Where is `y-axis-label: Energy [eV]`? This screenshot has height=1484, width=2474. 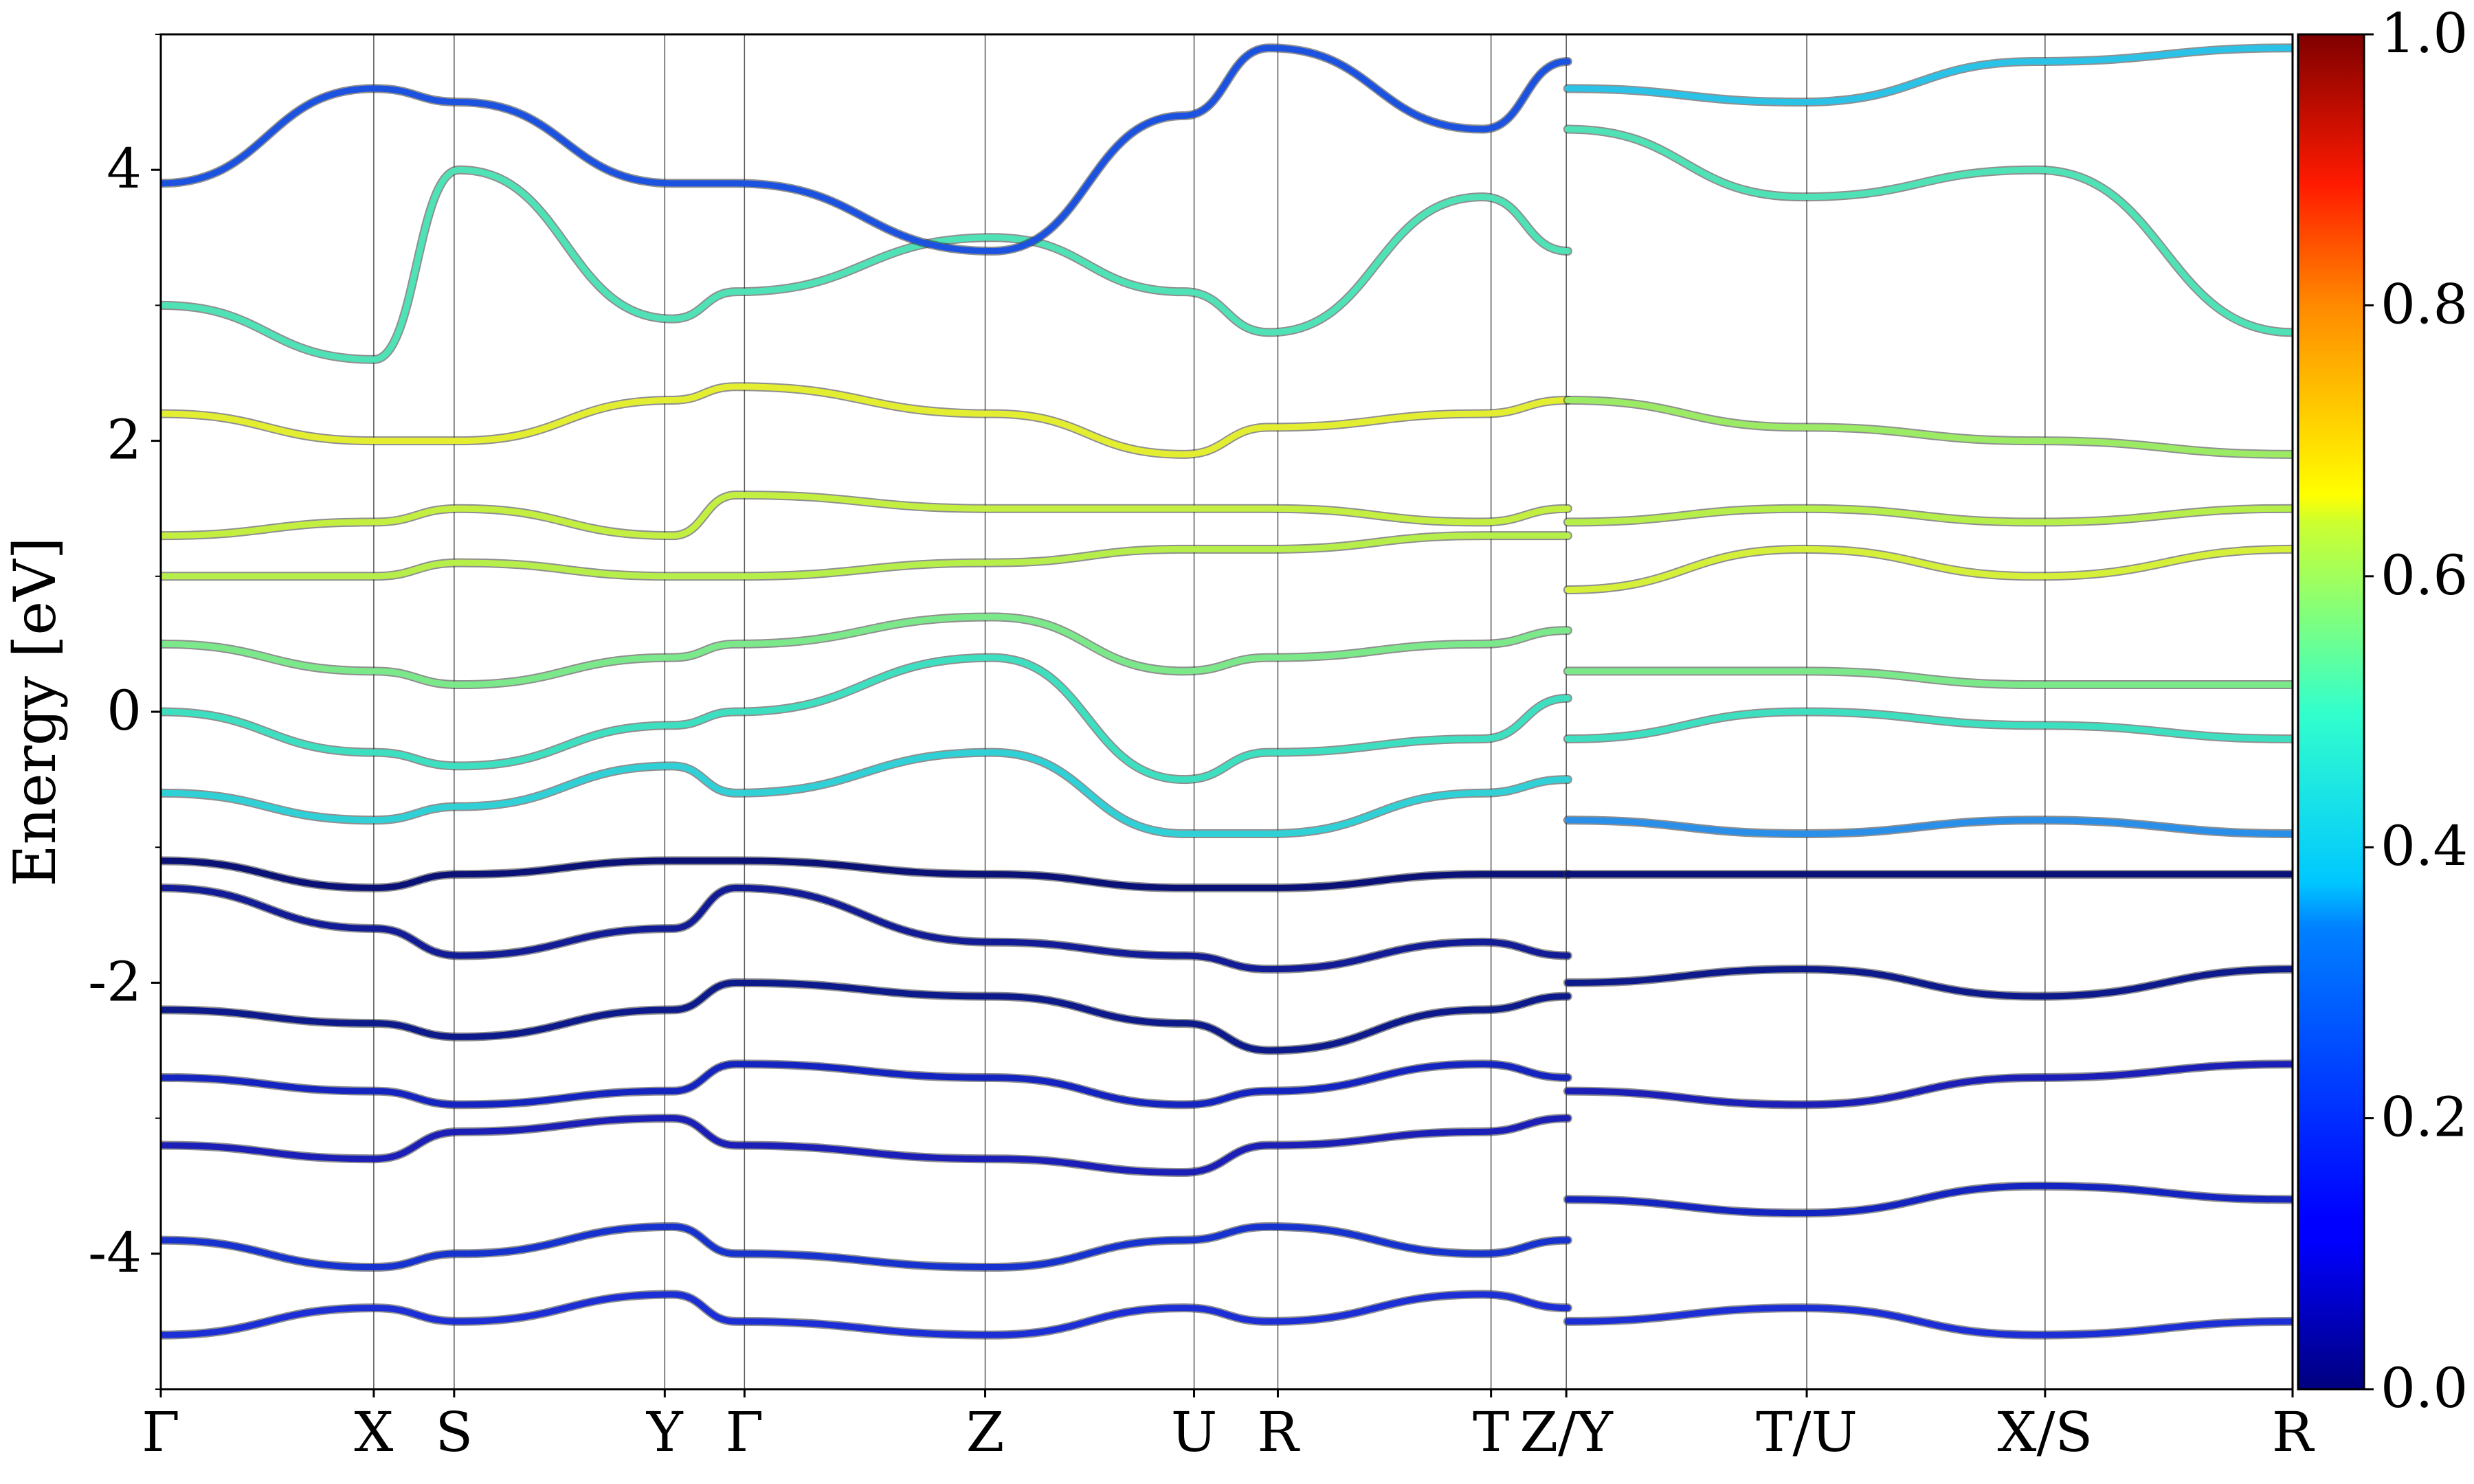 y-axis-label: Energy [eV] is located at coordinates (35, 711).